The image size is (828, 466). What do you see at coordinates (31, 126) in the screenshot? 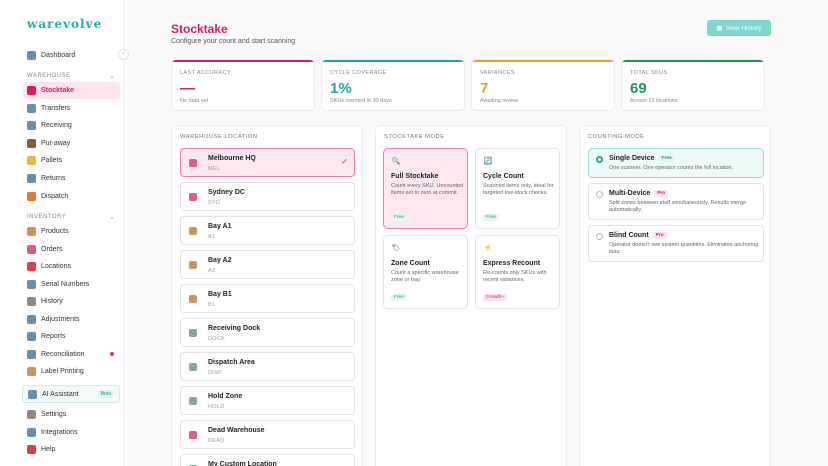
I see `receiving-icon` at bounding box center [31, 126].